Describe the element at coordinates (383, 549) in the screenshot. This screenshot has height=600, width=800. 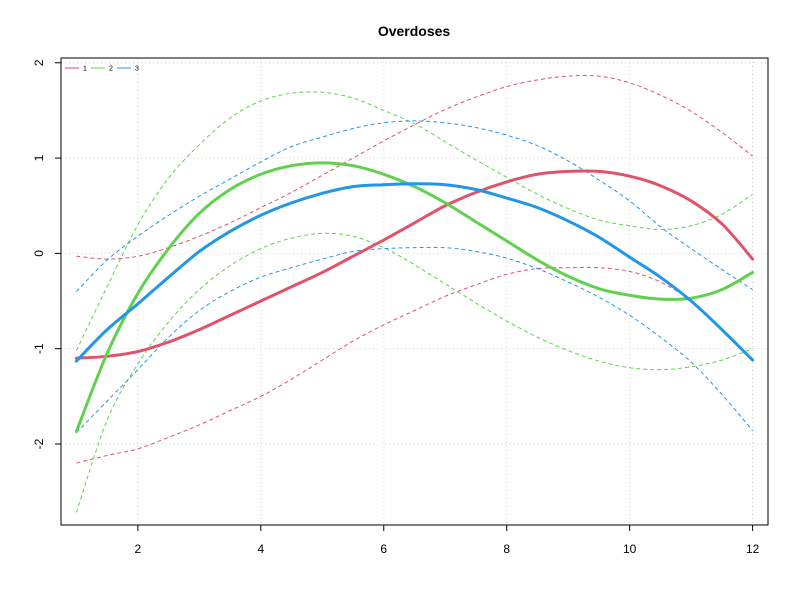
I see `x-tick-label: 6` at that location.